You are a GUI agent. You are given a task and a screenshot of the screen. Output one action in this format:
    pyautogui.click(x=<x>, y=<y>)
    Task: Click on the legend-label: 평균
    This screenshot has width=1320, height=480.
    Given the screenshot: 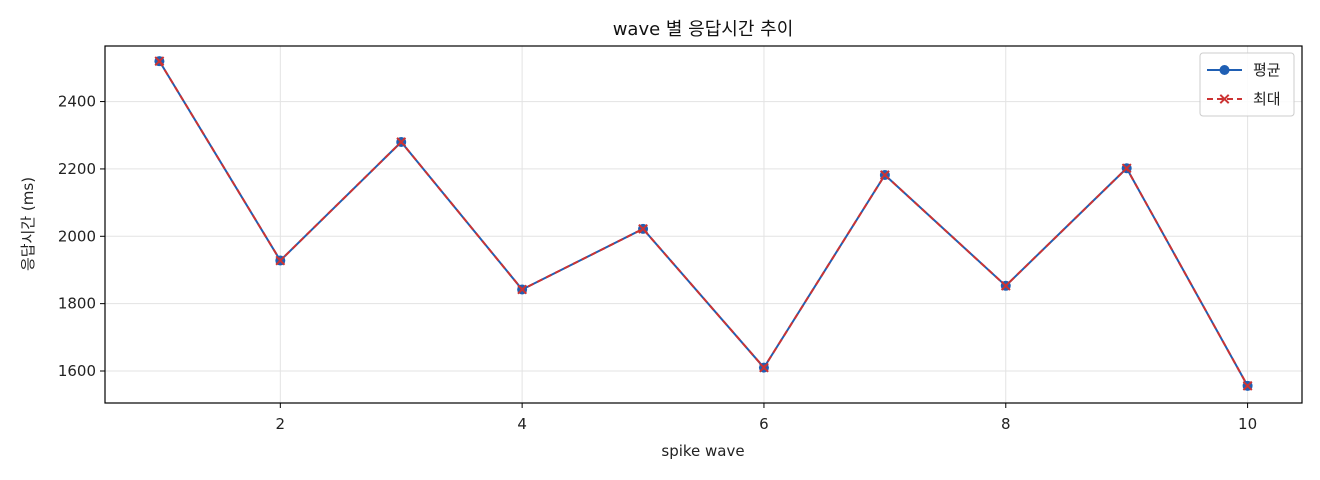 What is the action you would take?
    pyautogui.click(x=1267, y=70)
    